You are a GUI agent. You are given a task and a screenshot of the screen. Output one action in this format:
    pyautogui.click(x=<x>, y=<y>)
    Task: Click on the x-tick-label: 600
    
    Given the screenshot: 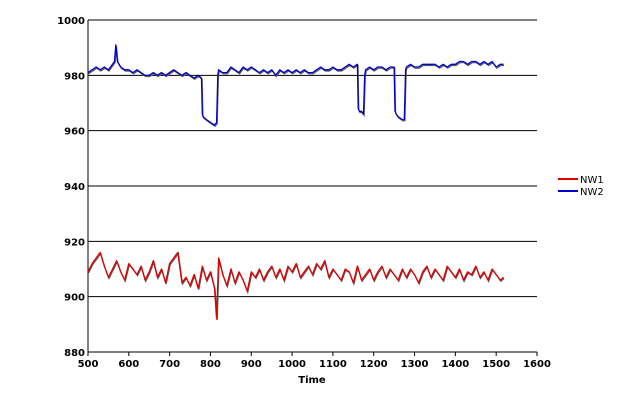 What is the action you would take?
    pyautogui.click(x=128, y=364)
    